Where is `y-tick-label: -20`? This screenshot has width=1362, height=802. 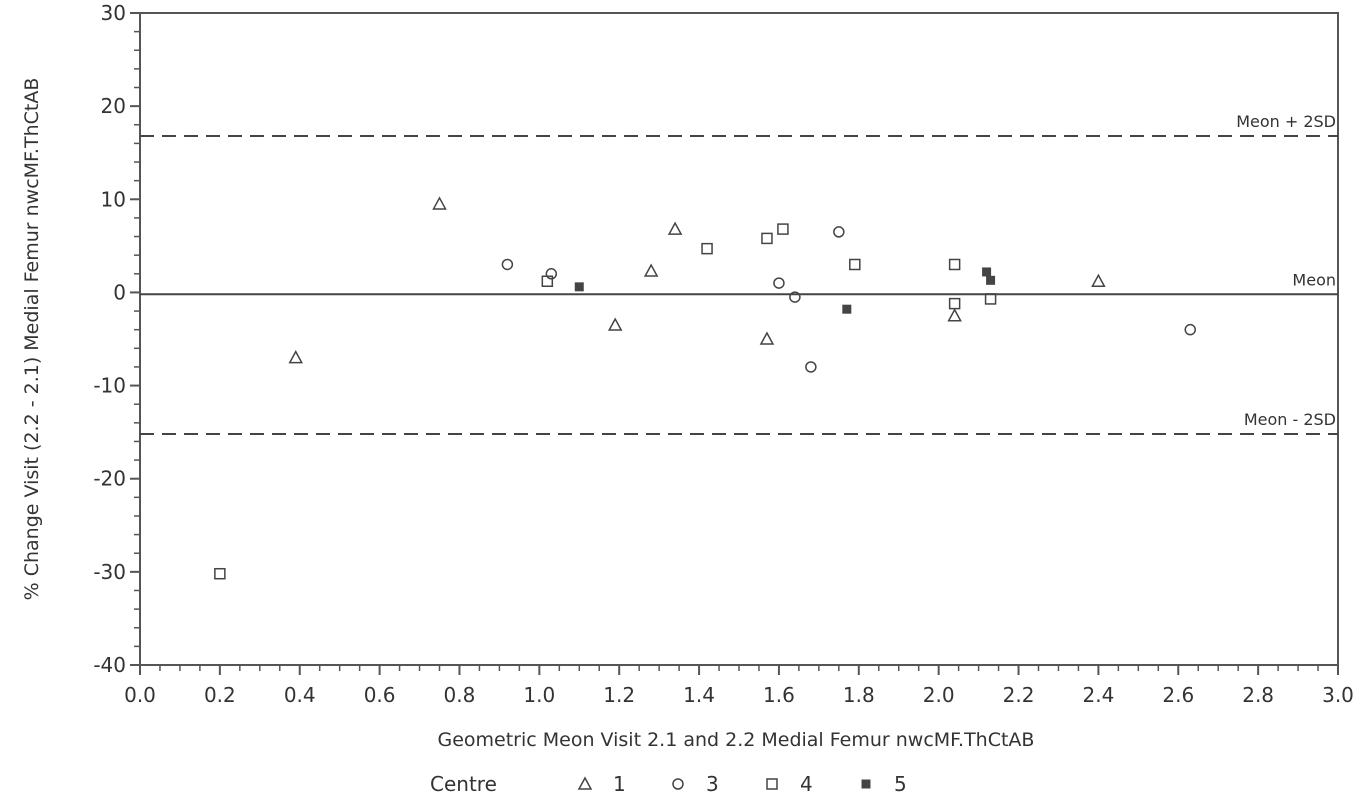
y-tick-label: -20 is located at coordinates (109, 479).